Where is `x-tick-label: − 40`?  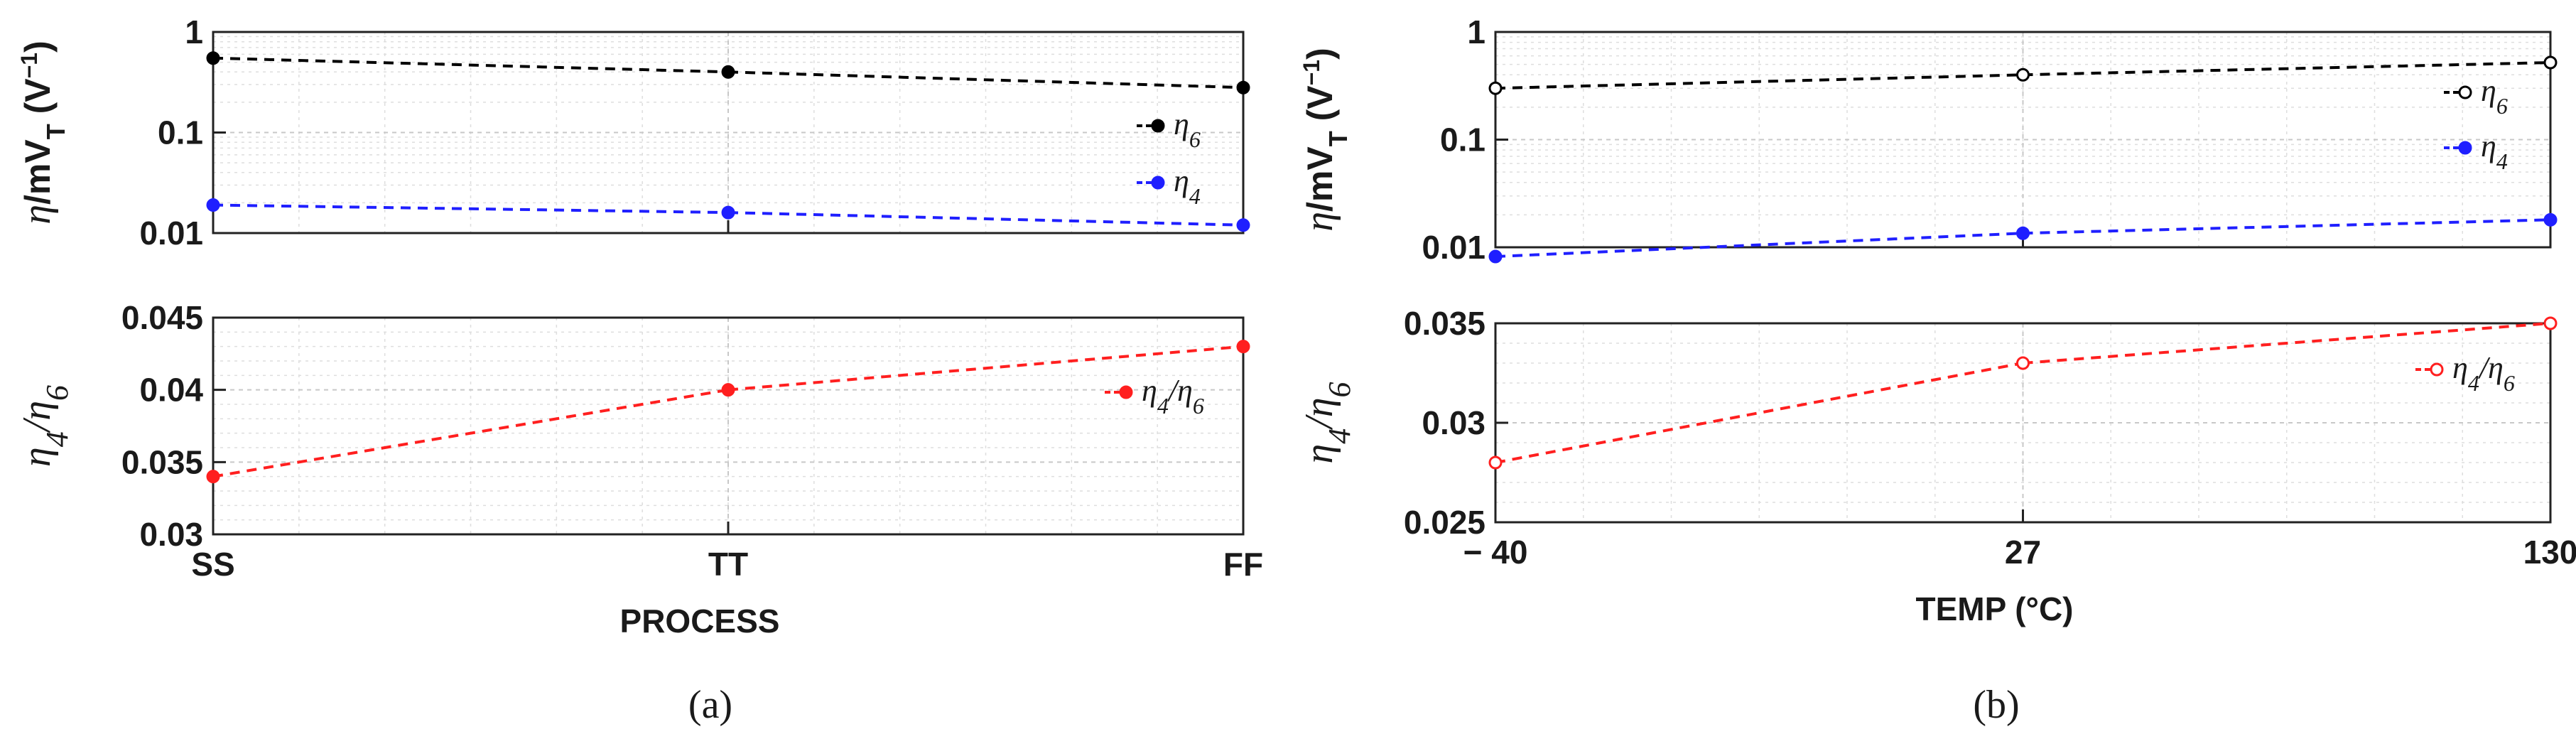
x-tick-label: − 40 is located at coordinates (1495, 552).